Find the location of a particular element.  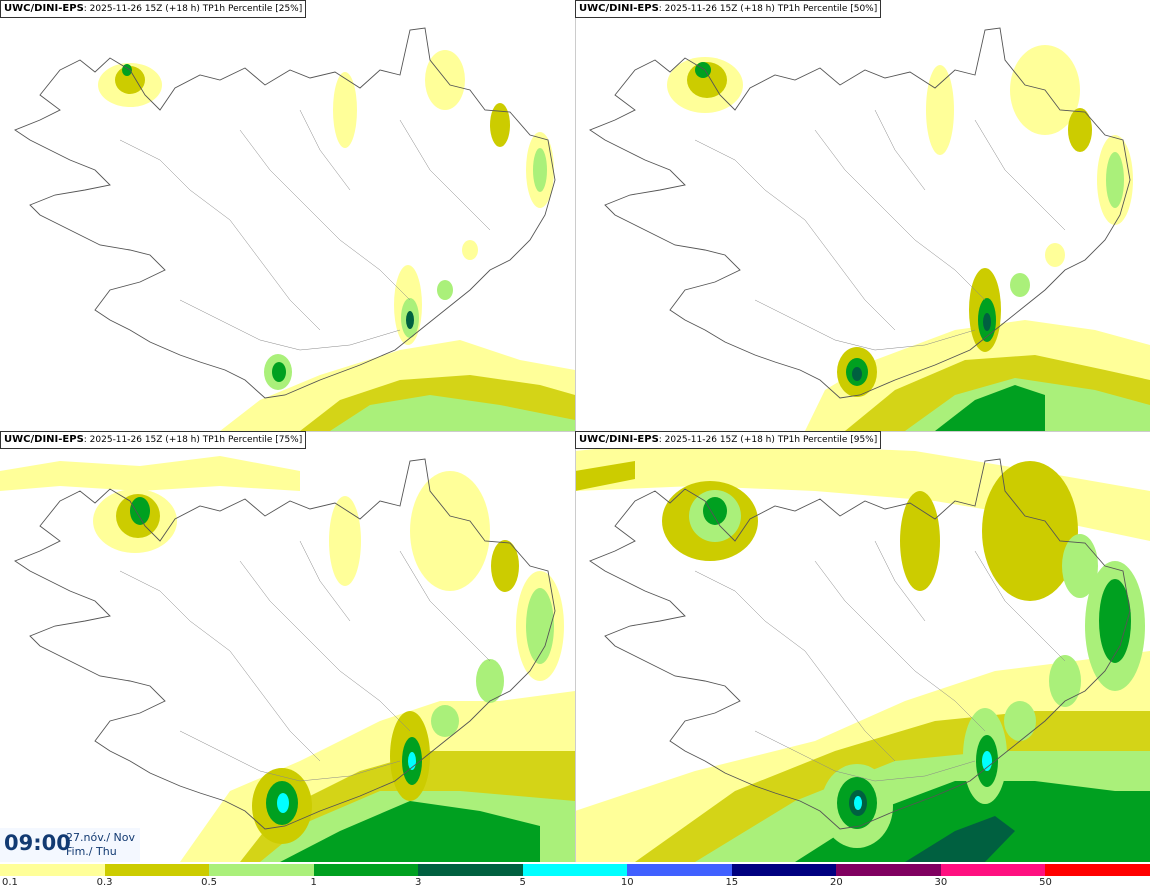

legend-tick-label: 15 is located at coordinates (732, 882).